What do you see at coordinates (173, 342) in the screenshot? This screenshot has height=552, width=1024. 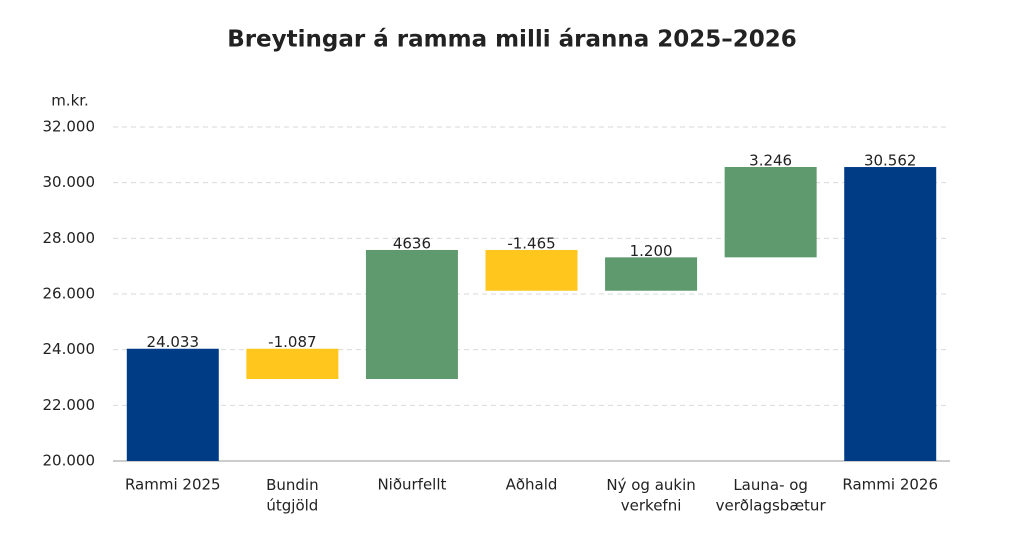 I see `value-label: 24.033` at bounding box center [173, 342].